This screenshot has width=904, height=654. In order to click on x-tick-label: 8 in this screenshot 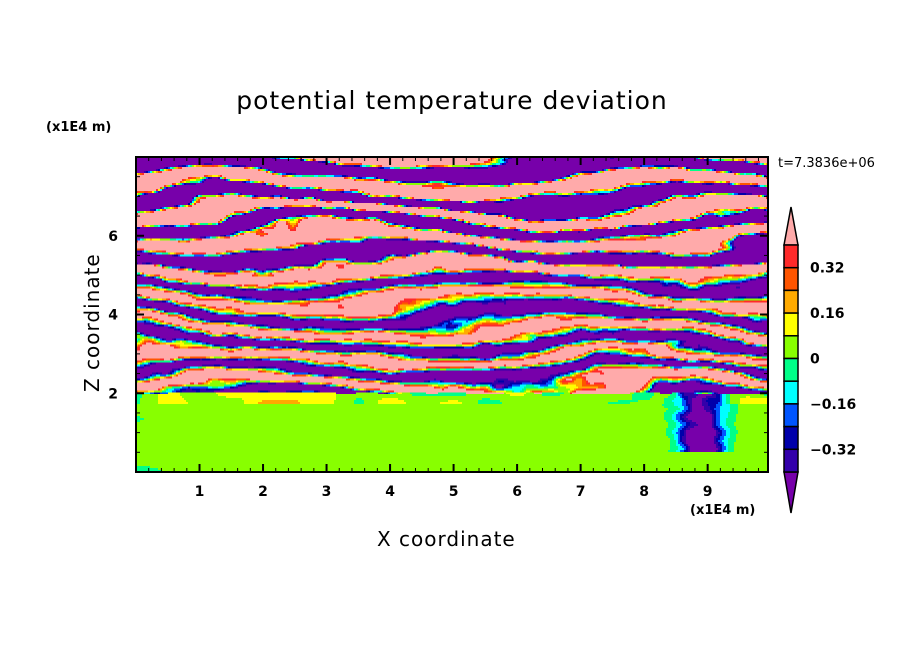, I will do `click(644, 492)`.